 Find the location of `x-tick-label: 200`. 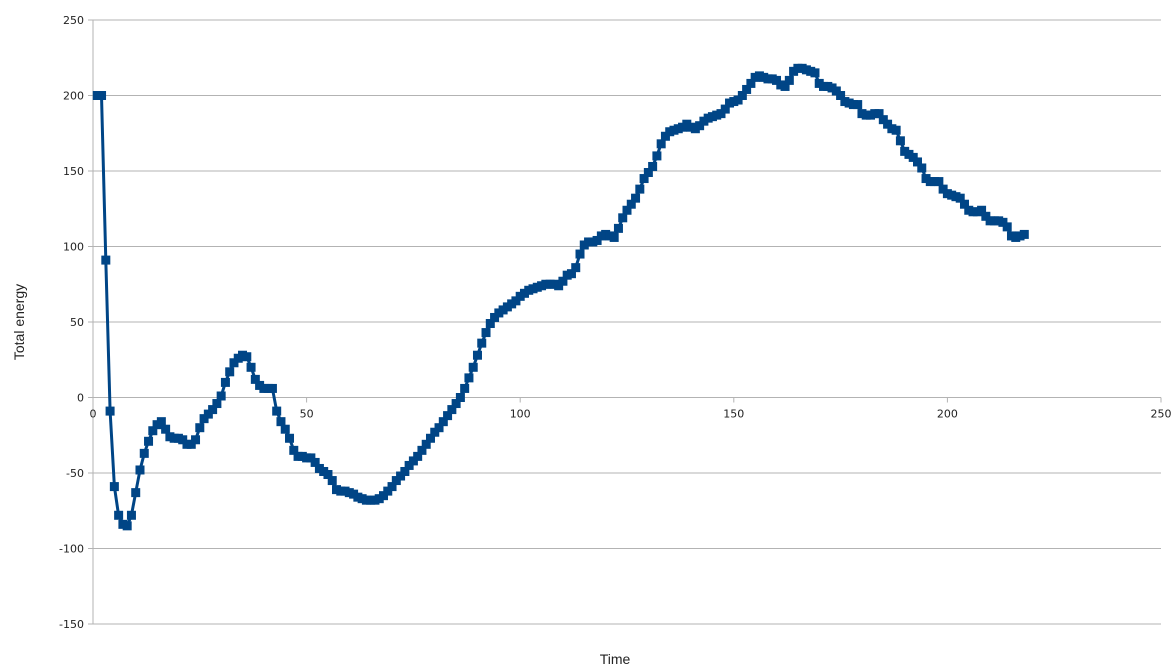

x-tick-label: 200 is located at coordinates (947, 414).